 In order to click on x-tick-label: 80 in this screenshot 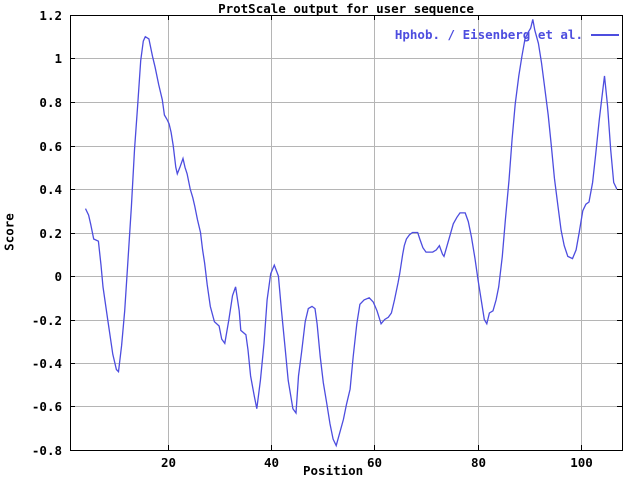, I will do `click(478, 462)`.